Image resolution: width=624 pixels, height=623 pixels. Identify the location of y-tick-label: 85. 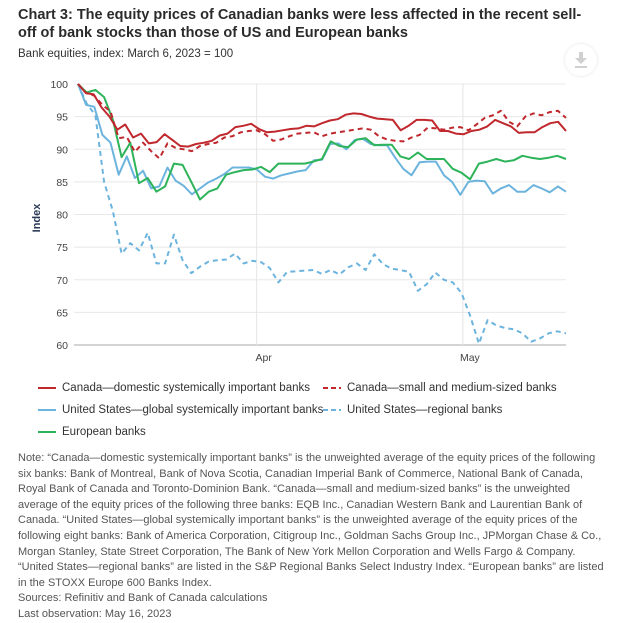
(62, 183).